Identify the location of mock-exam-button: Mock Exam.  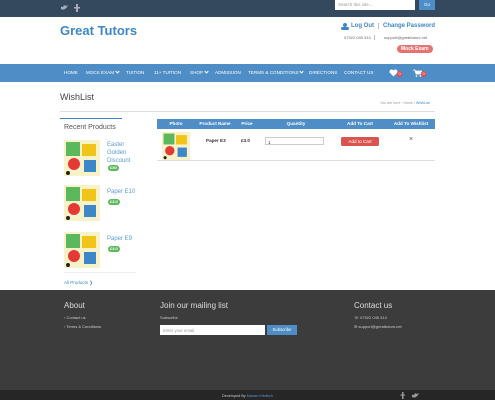
(415, 49).